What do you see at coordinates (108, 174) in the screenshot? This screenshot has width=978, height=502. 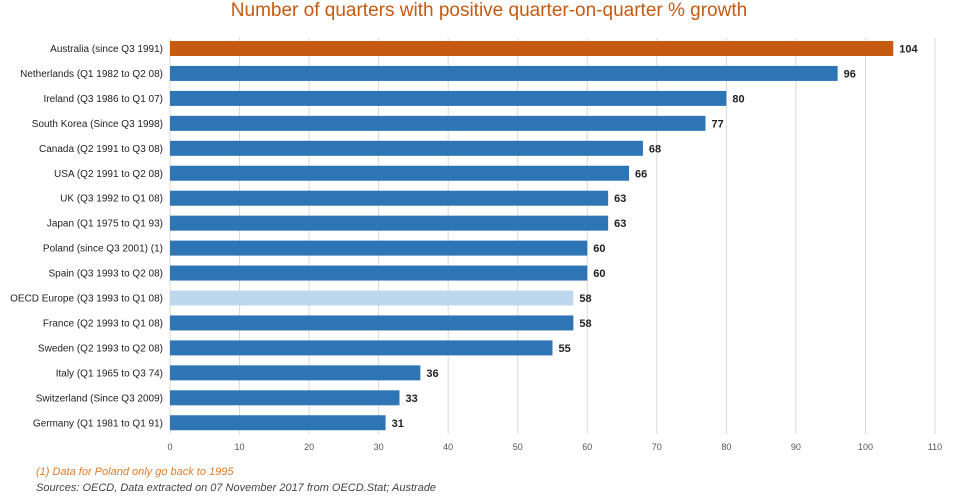 I see `category-label: USA (Q2 1991 to Q2 08)` at bounding box center [108, 174].